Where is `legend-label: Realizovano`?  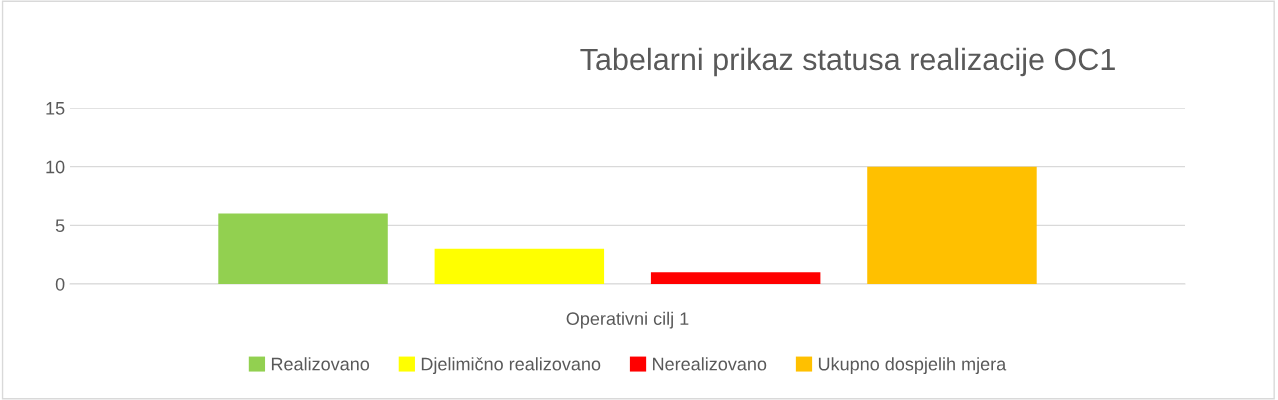
legend-label: Realizovano is located at coordinates (320, 364).